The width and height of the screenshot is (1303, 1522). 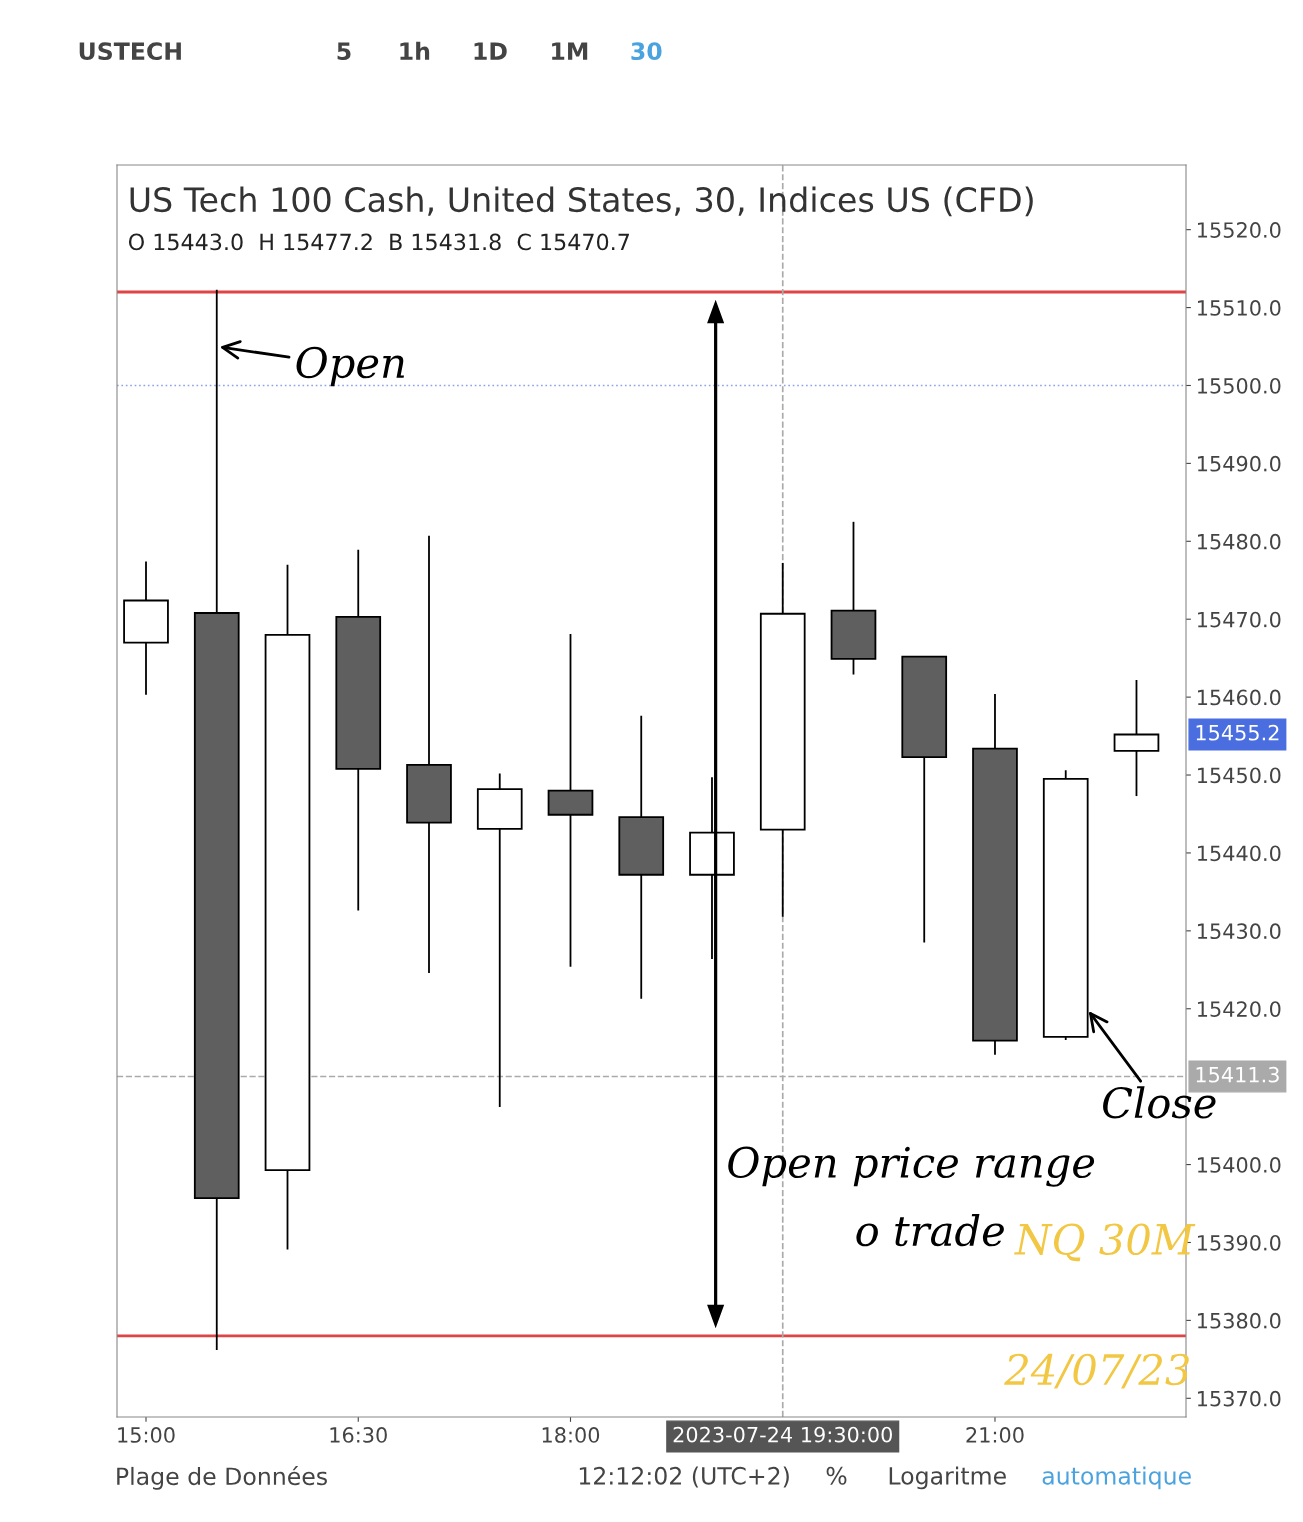 What do you see at coordinates (995, 1435) in the screenshot?
I see `x-tick-label: 21:00` at bounding box center [995, 1435].